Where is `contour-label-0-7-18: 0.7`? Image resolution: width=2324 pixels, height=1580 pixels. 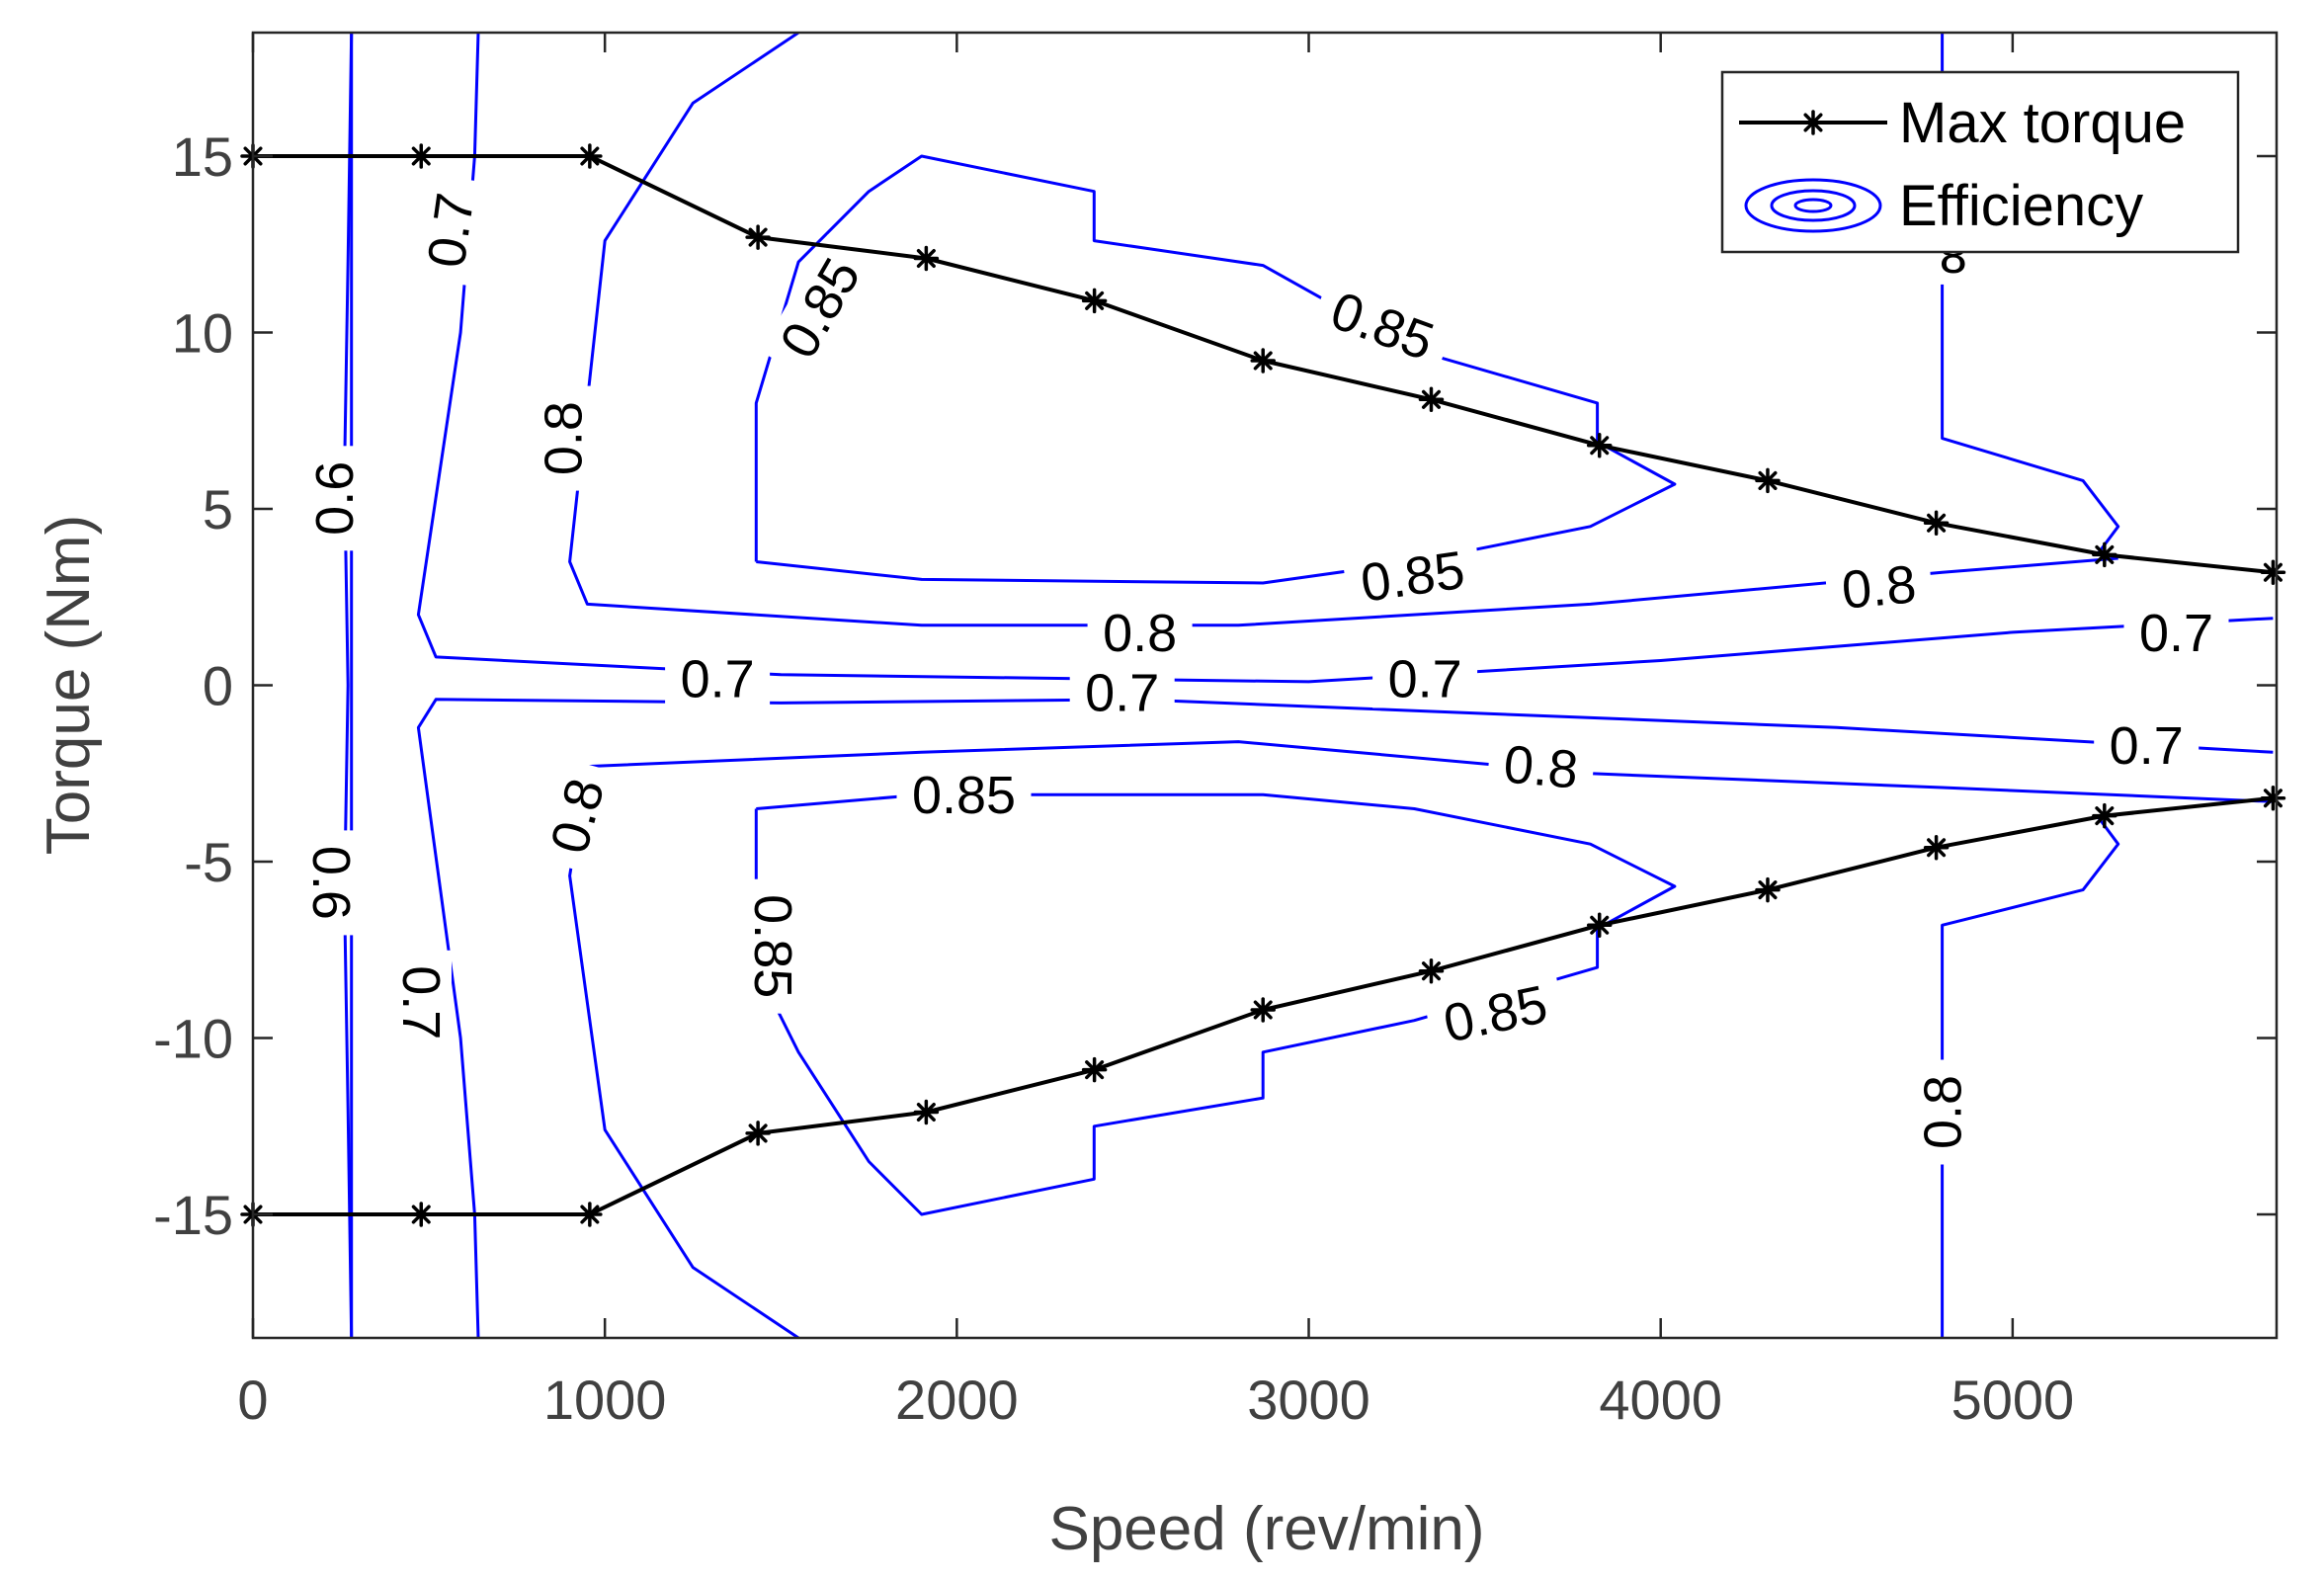 contour-label-0-7-18: 0.7 is located at coordinates (421, 1002).